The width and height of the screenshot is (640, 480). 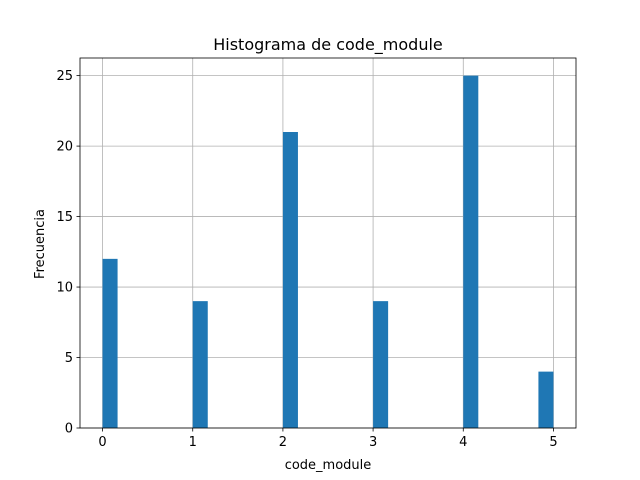 I want to click on x-tick-label: 3, so click(x=373, y=442).